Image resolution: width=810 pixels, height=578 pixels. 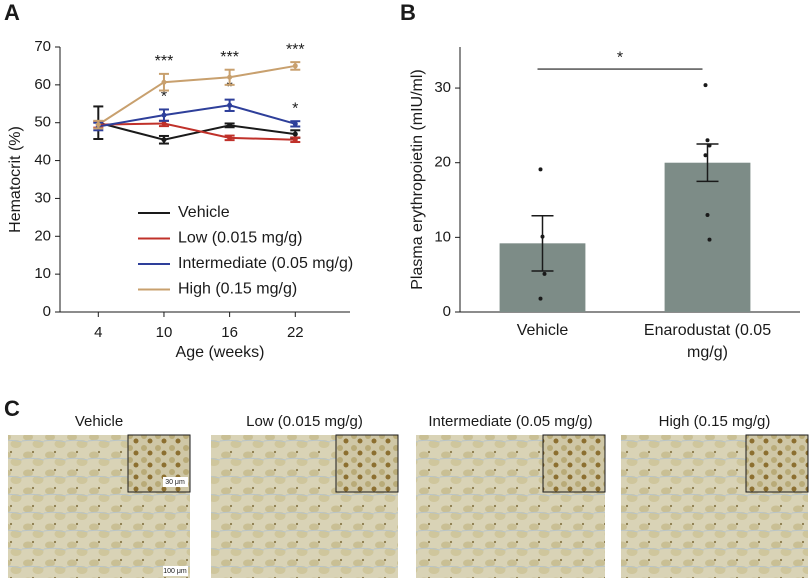 I want to click on image-title: Vehicle, so click(x=99, y=421).